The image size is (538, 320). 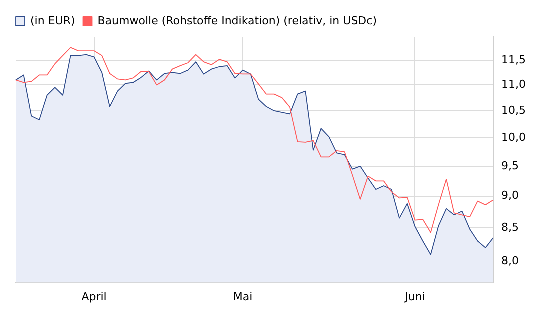 What do you see at coordinates (511, 165) in the screenshot?
I see `y-tick-label: 9,5` at bounding box center [511, 165].